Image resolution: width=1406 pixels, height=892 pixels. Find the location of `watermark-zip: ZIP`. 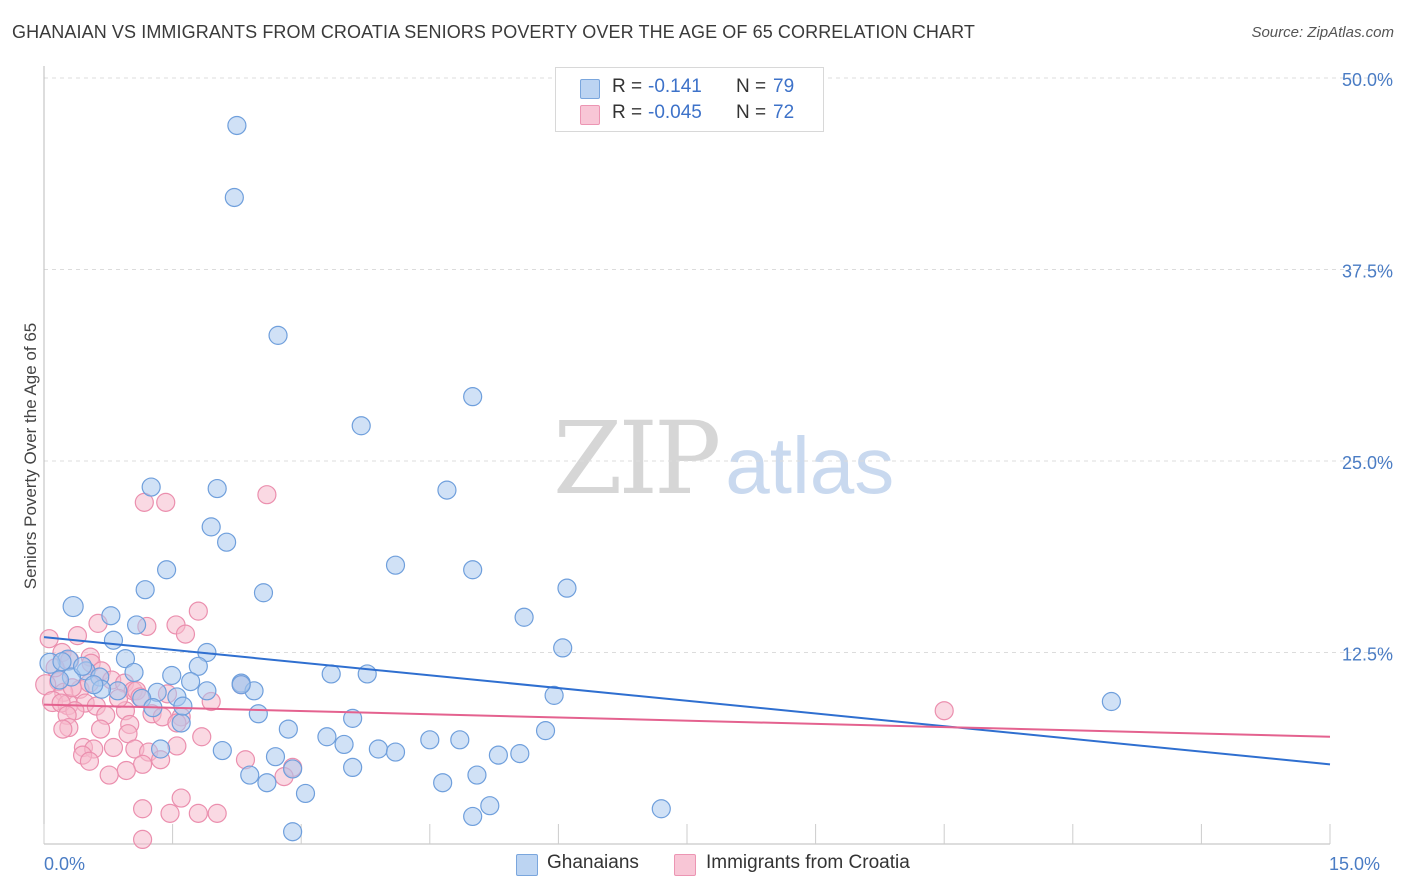

watermark-zip: ZIP is located at coordinates (637, 458).